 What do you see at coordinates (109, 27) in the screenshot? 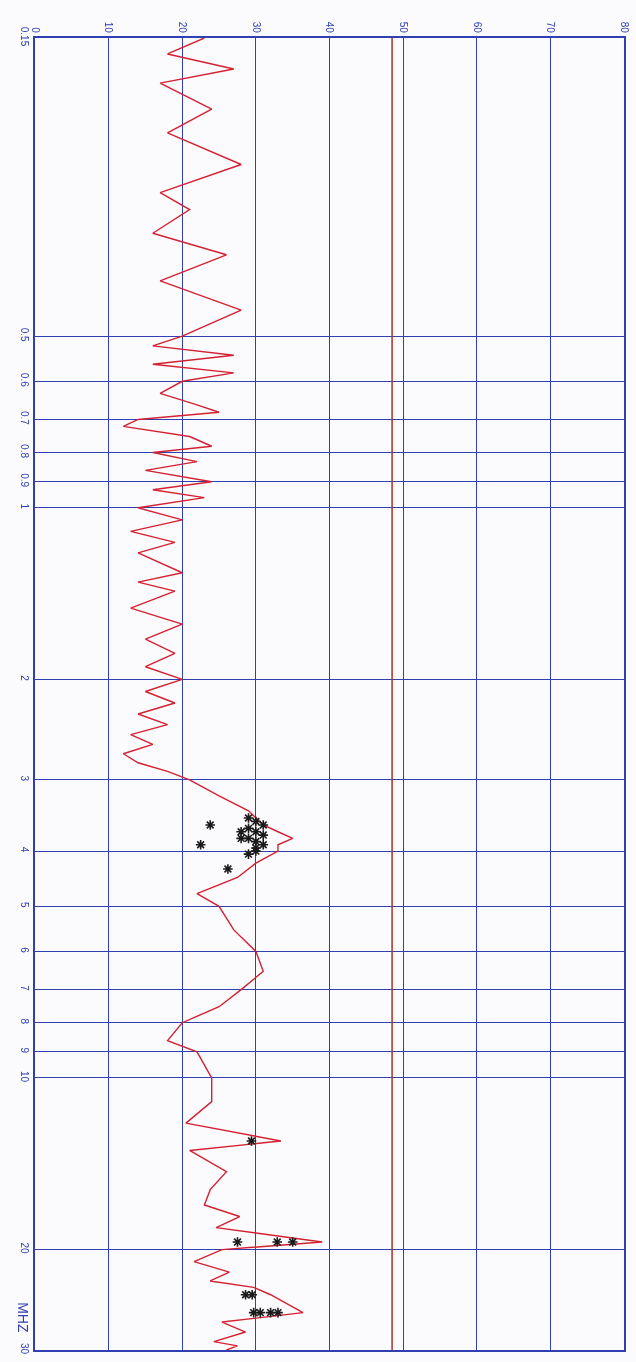
I see `x-tick-label: 10` at bounding box center [109, 27].